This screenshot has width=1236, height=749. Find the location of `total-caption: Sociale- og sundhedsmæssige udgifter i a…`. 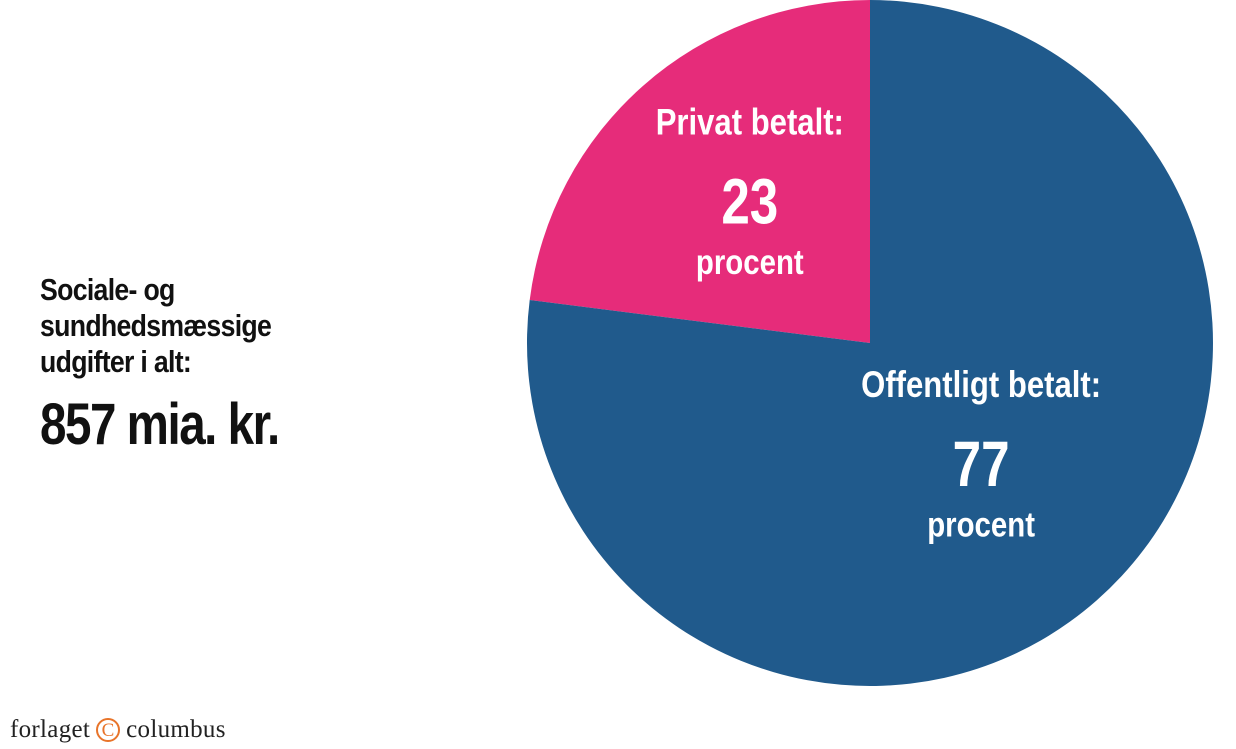

total-caption: Sociale- og sundhedsmæssige udgifter i a… is located at coordinates (250, 365).